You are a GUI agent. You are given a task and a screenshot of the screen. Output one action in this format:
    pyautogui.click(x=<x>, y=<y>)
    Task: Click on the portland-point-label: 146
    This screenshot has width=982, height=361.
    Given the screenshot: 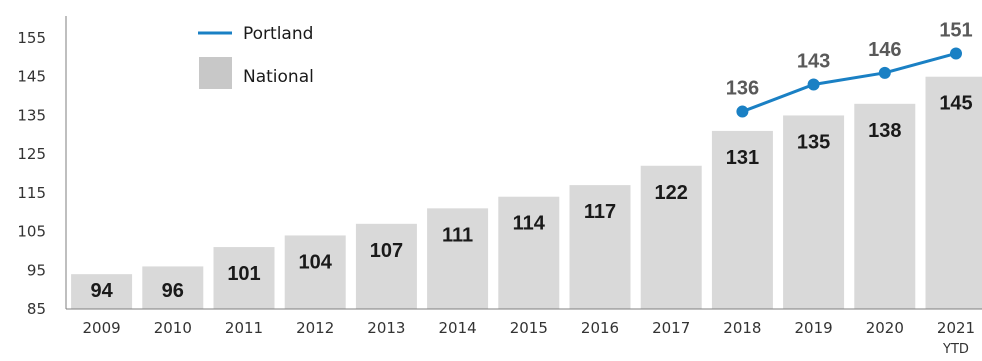 What is the action you would take?
    pyautogui.click(x=884, y=50)
    